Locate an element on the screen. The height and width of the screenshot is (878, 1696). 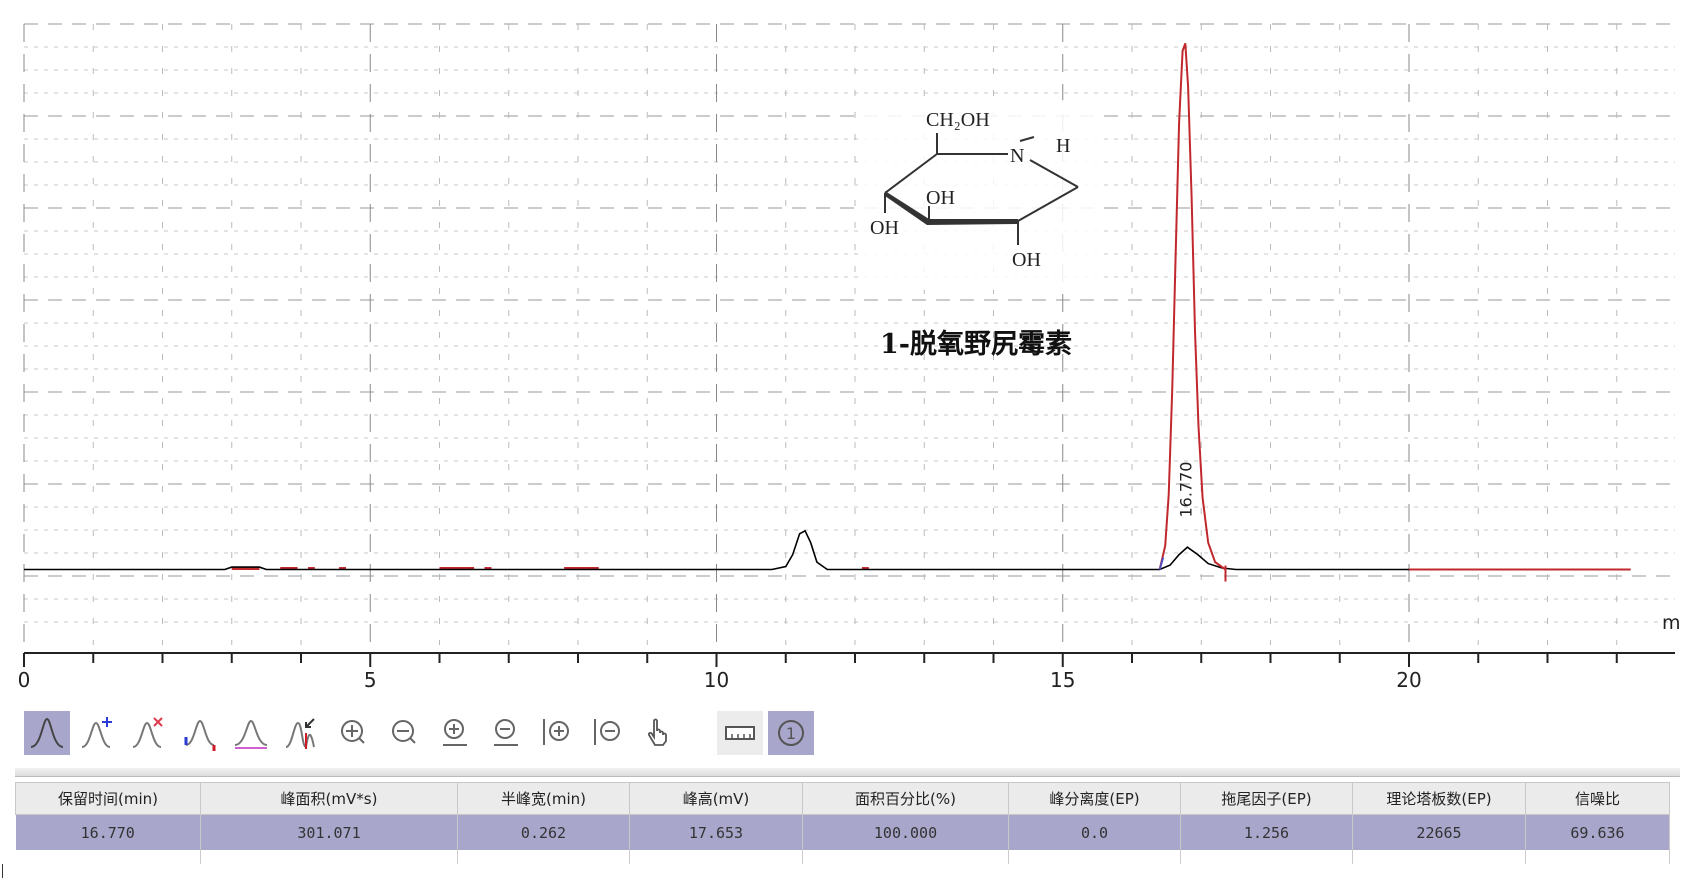
col-area-percent: 面积百分比(%) is located at coordinates (905, 798).